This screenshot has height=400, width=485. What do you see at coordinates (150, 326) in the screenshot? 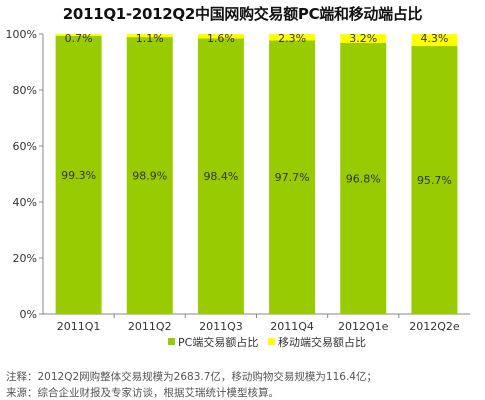
I see `x-tick-label: 2011Q2` at bounding box center [150, 326].